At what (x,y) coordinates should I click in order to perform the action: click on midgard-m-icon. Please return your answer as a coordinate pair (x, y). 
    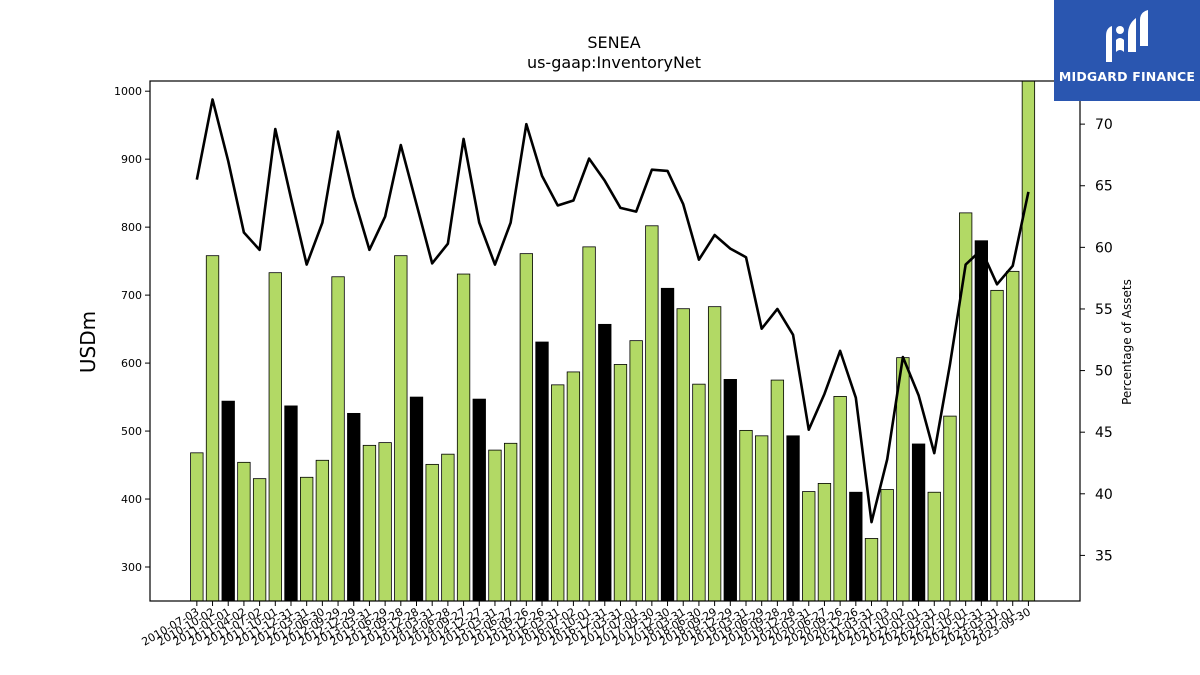
    Looking at the image, I should click on (1127, 36).